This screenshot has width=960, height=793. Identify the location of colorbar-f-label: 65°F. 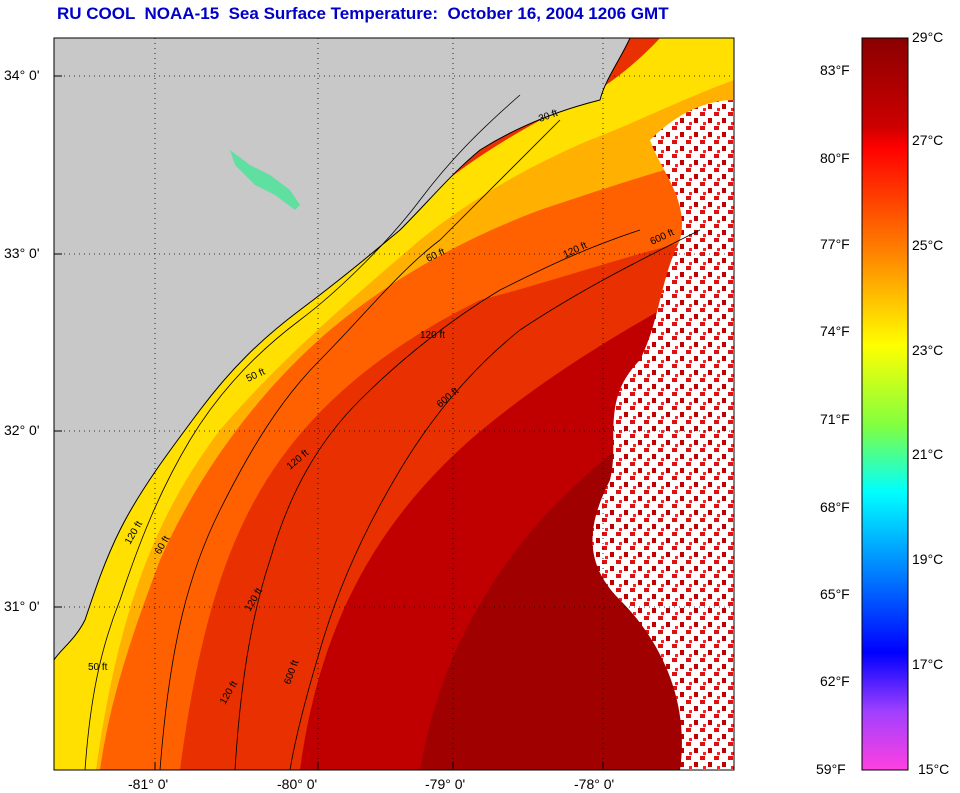
(835, 594).